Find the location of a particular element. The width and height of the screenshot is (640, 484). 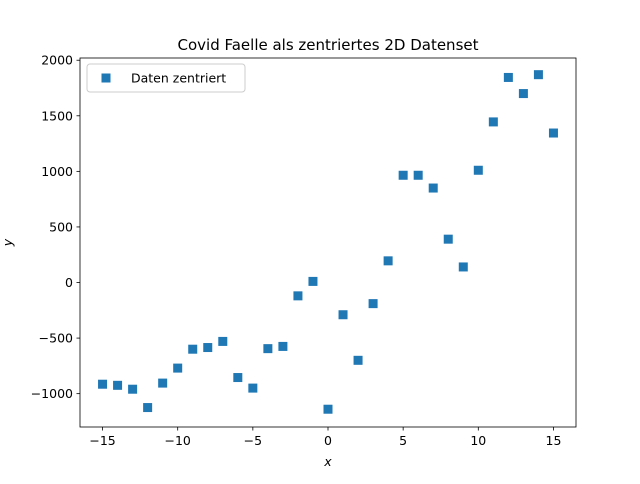

y-tick-label: −1000 is located at coordinates (52, 393).